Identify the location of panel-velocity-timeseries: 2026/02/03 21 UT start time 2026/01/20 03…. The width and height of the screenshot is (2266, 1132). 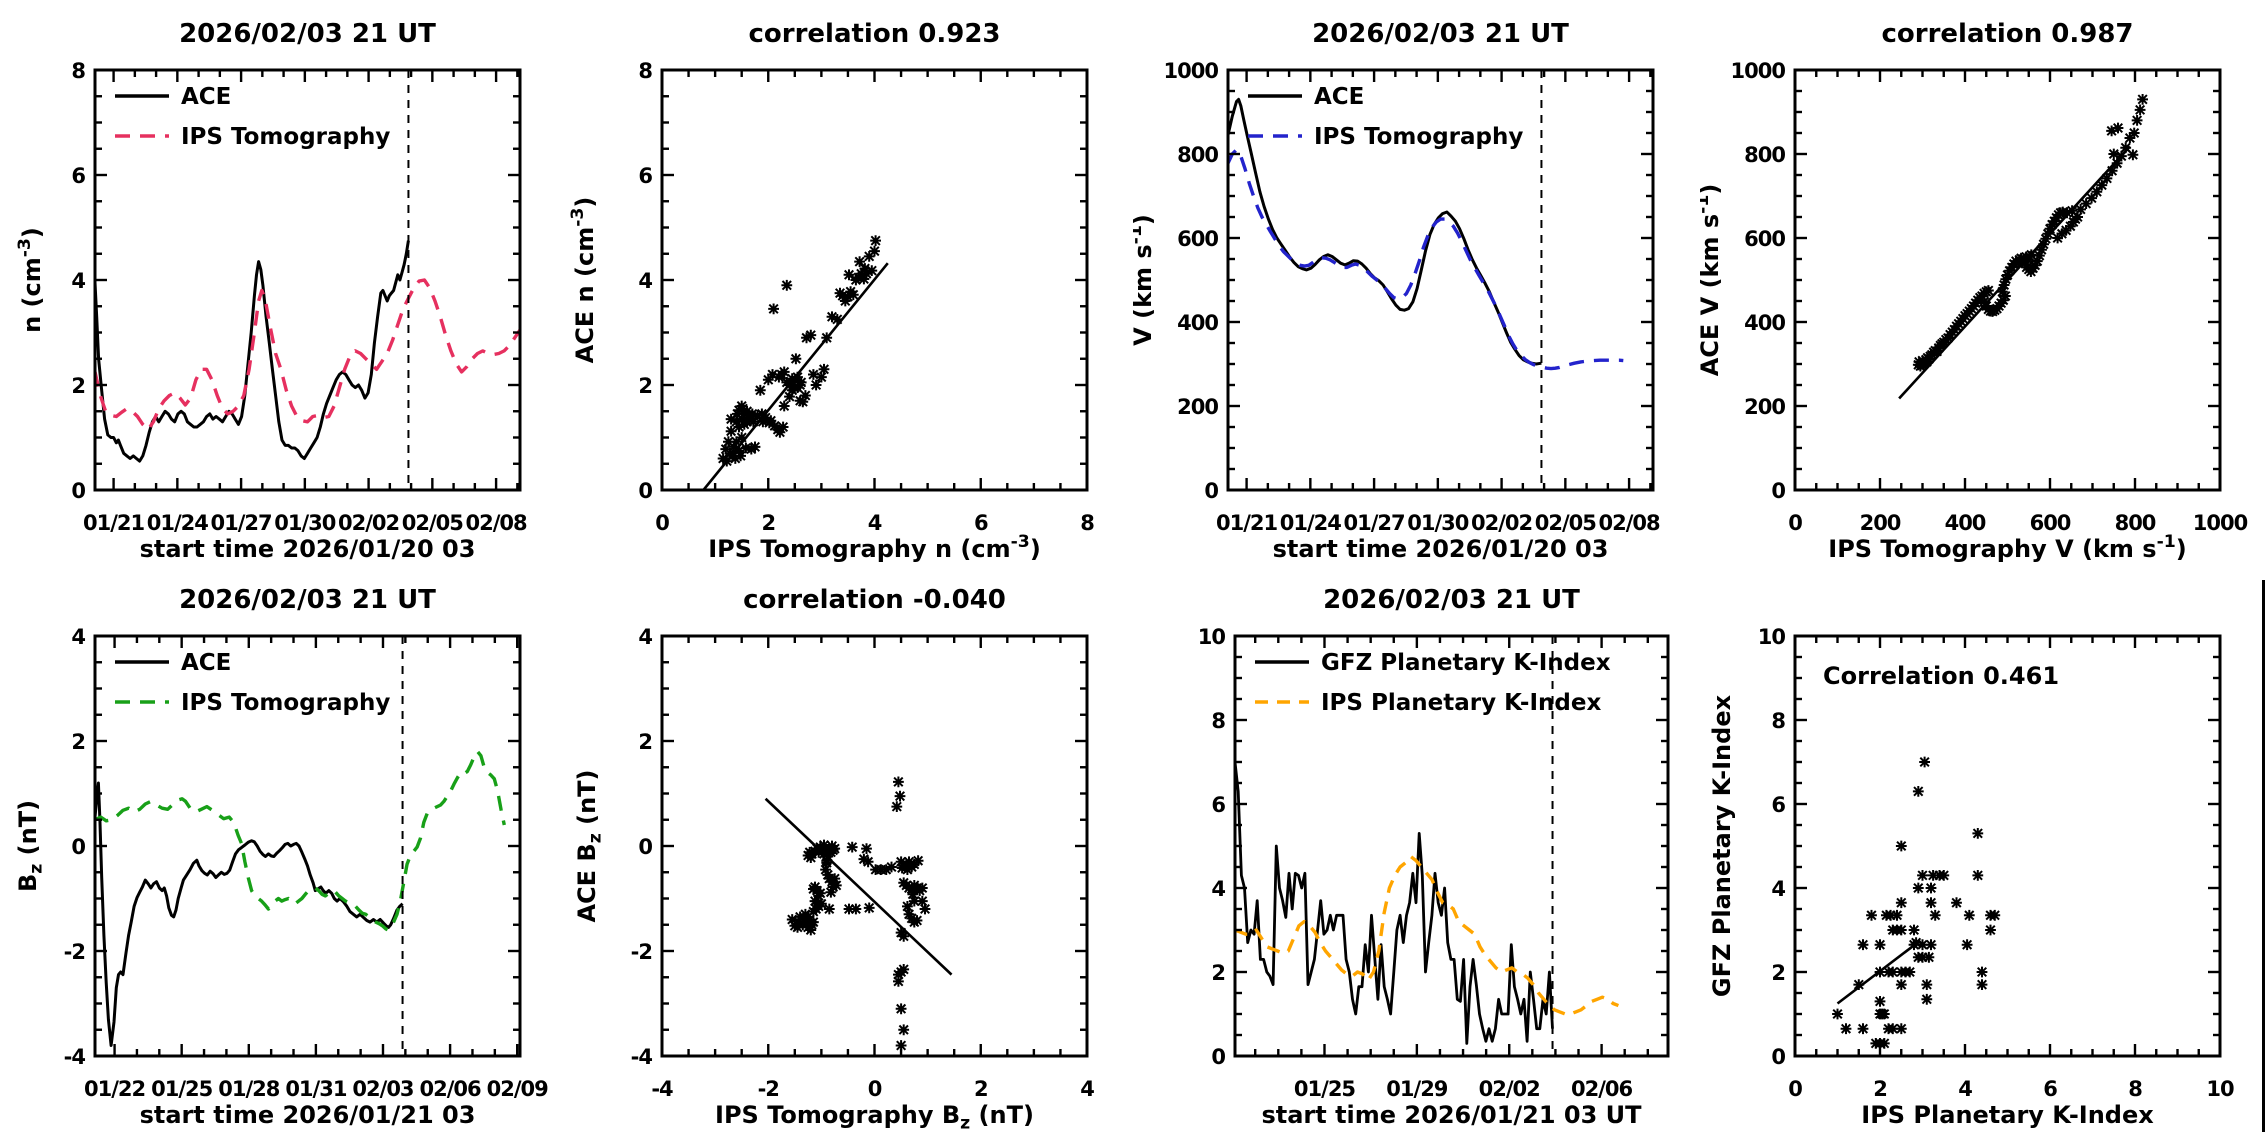
(1412, 283).